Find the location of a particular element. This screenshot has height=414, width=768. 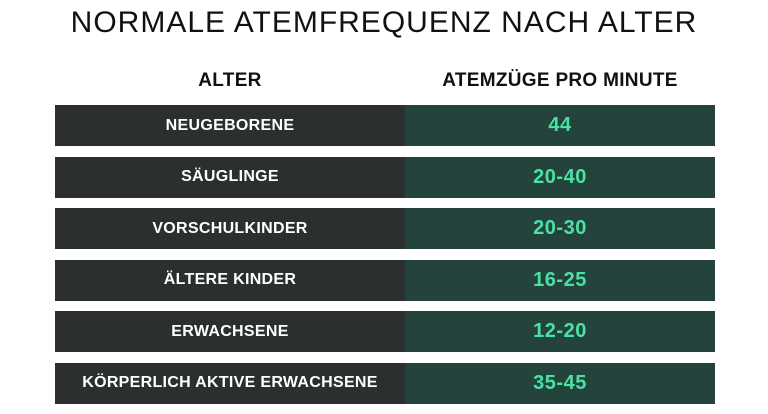

column-header-rate: ATEMZÜGE PRO MINUTE is located at coordinates (560, 80).